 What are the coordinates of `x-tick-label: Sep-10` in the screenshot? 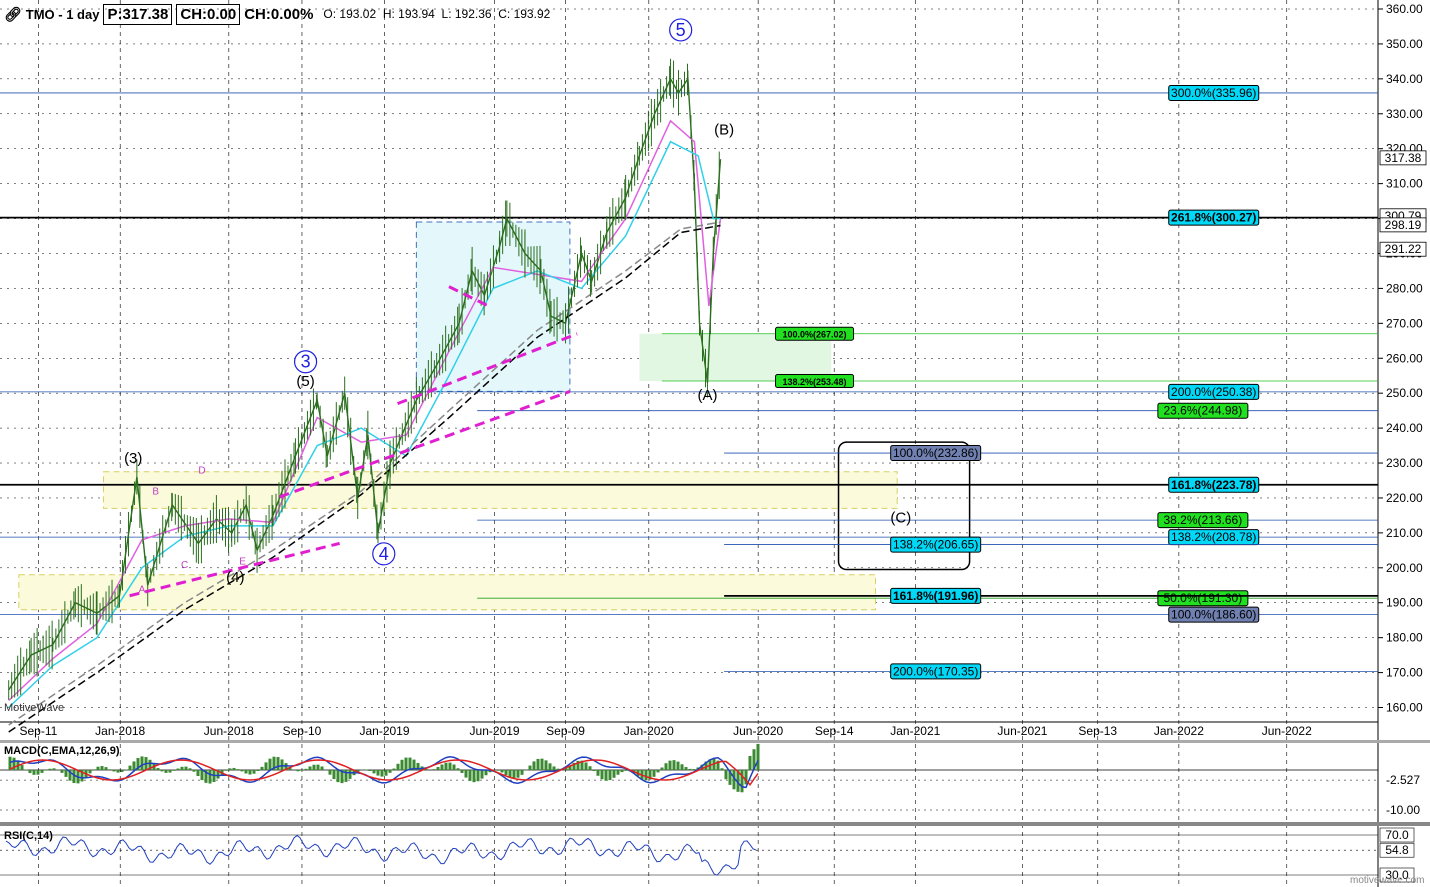 It's located at (302, 731).